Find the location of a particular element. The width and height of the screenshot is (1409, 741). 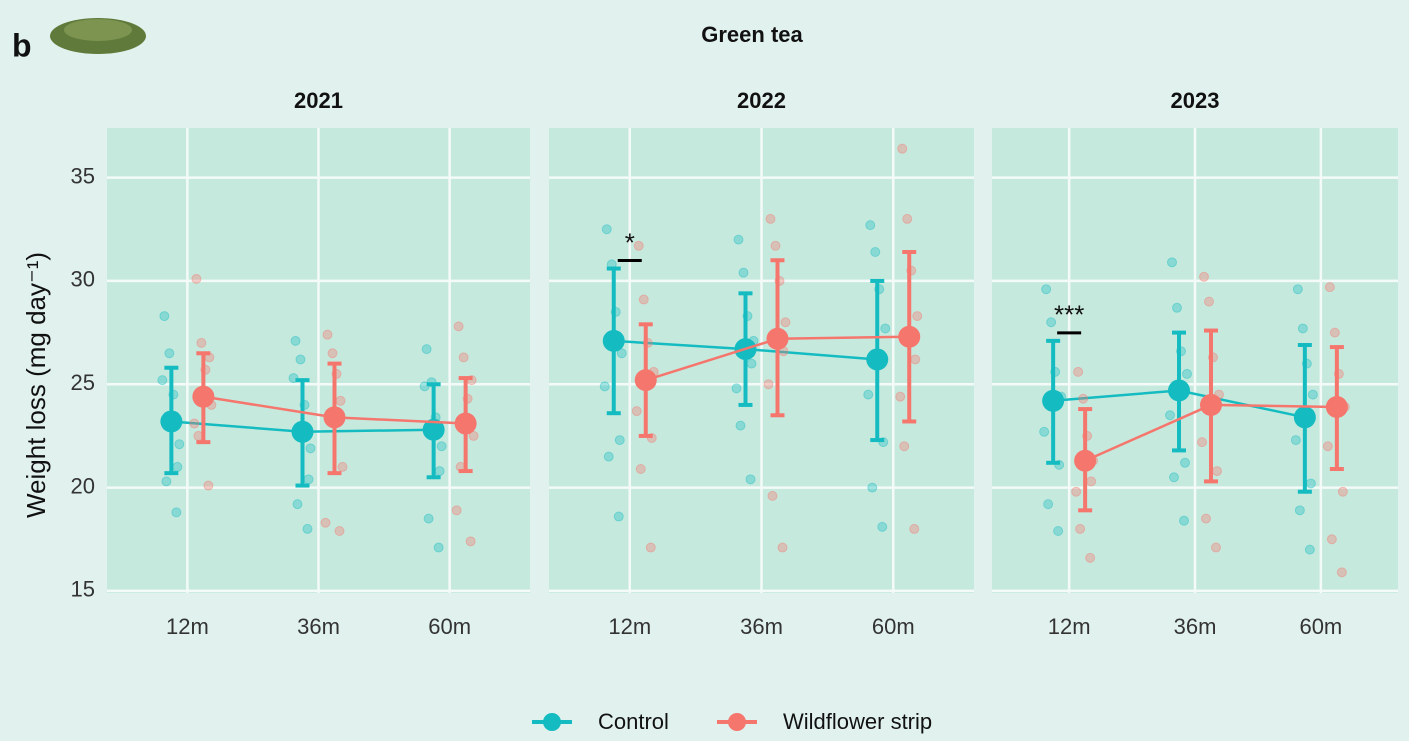

chart-title: Green tea is located at coordinates (752, 34).